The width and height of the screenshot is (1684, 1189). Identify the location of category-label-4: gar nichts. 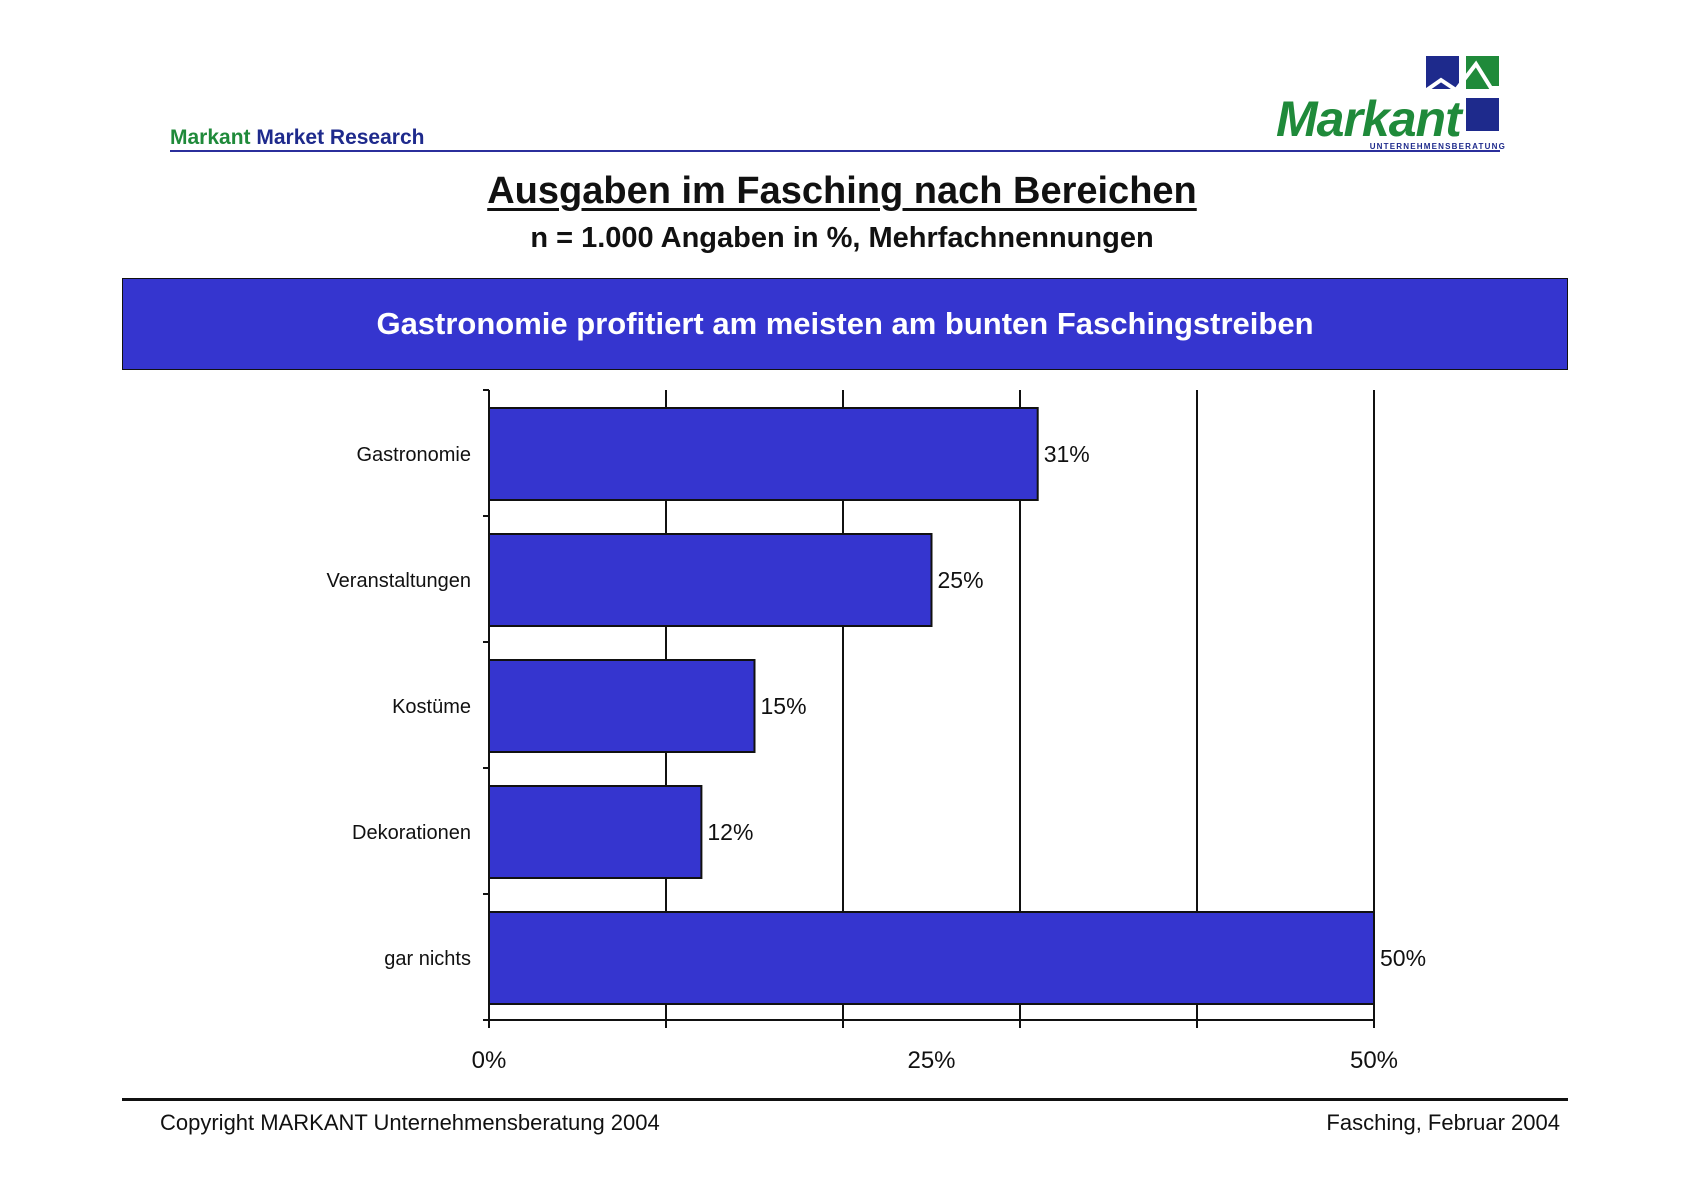
(427, 959).